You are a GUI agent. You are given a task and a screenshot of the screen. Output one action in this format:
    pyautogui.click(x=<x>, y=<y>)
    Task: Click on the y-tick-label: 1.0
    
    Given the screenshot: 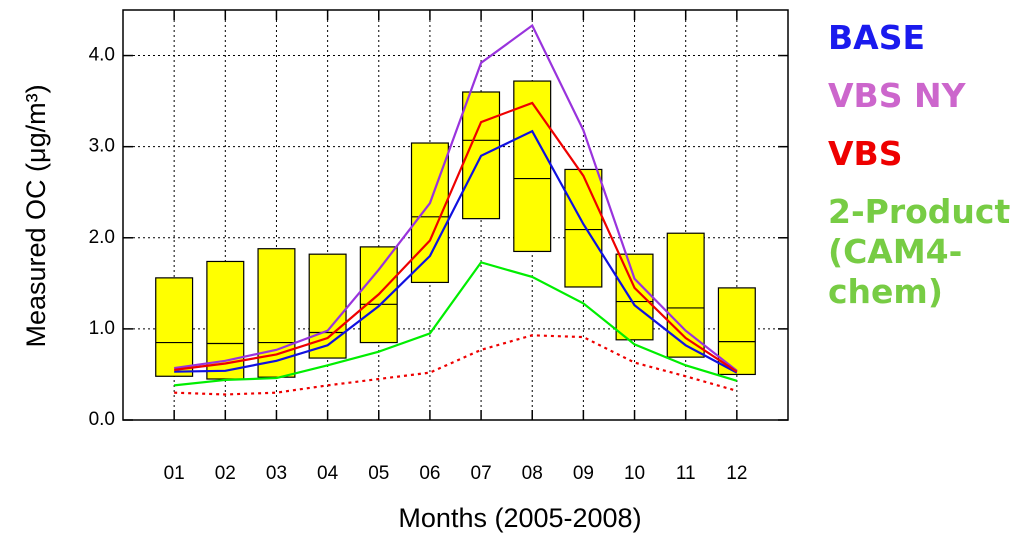 What is the action you would take?
    pyautogui.click(x=102, y=328)
    